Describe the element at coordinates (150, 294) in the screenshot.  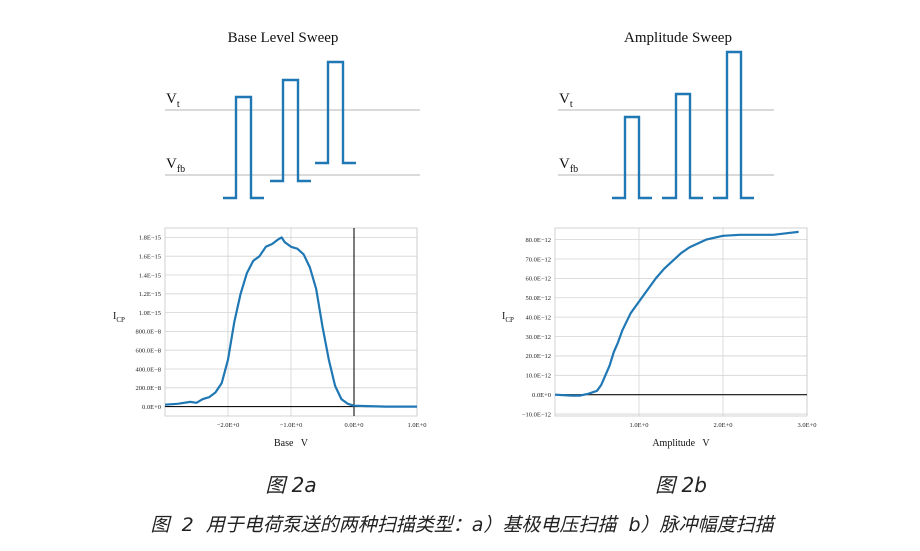
I see `y-tick-label: 1.2E−15` at that location.